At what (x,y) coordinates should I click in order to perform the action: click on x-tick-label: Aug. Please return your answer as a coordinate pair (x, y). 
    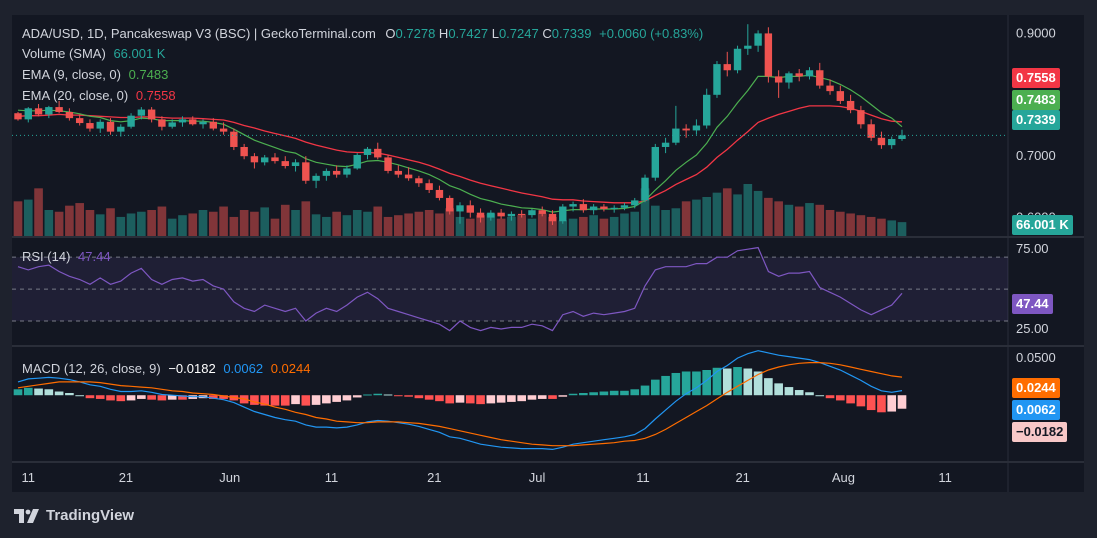
    Looking at the image, I should click on (843, 477).